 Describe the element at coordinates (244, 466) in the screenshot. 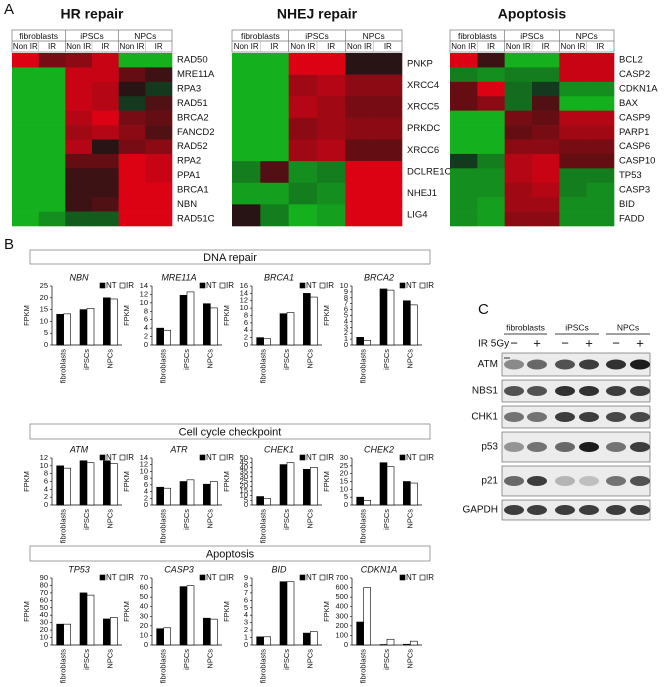

I see `y-tick-label: 40` at that location.